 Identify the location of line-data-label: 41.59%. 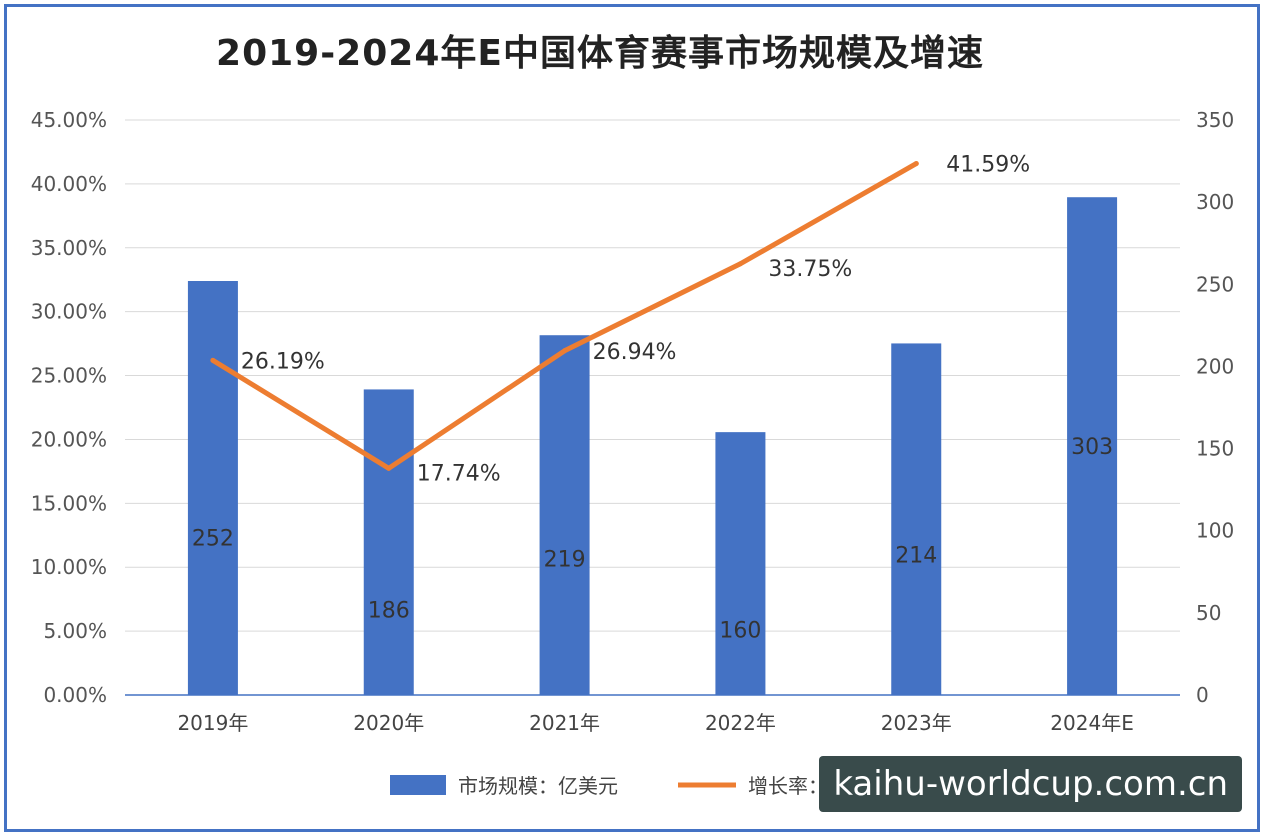
(988, 165).